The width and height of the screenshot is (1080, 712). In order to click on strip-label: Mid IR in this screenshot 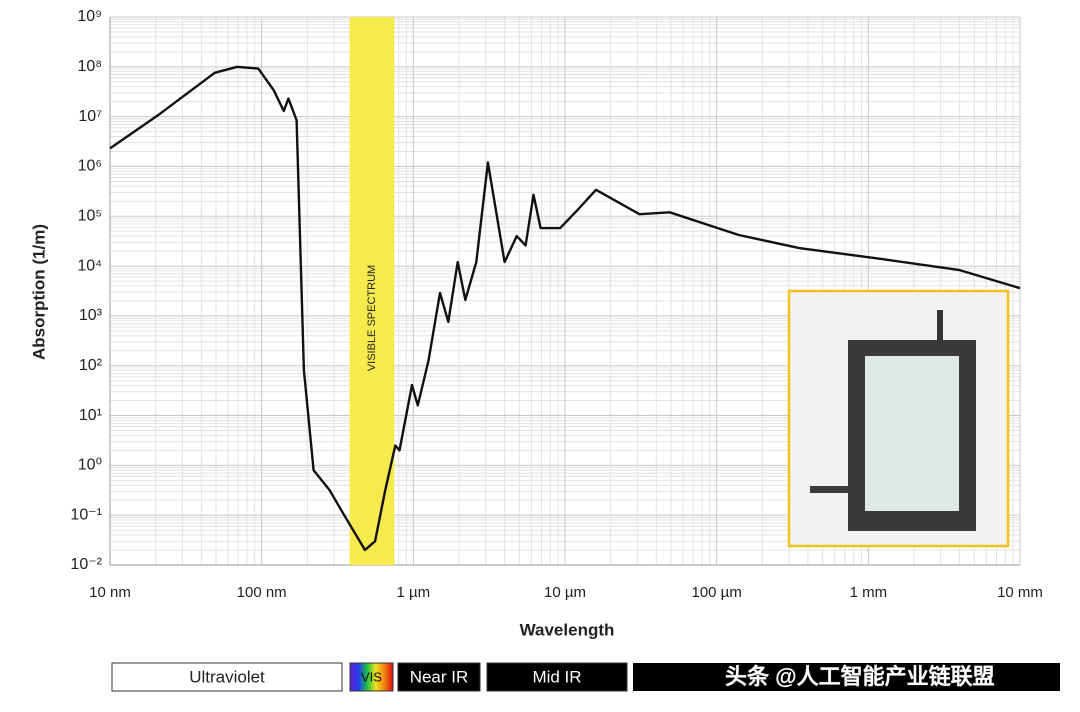, I will do `click(556, 676)`.